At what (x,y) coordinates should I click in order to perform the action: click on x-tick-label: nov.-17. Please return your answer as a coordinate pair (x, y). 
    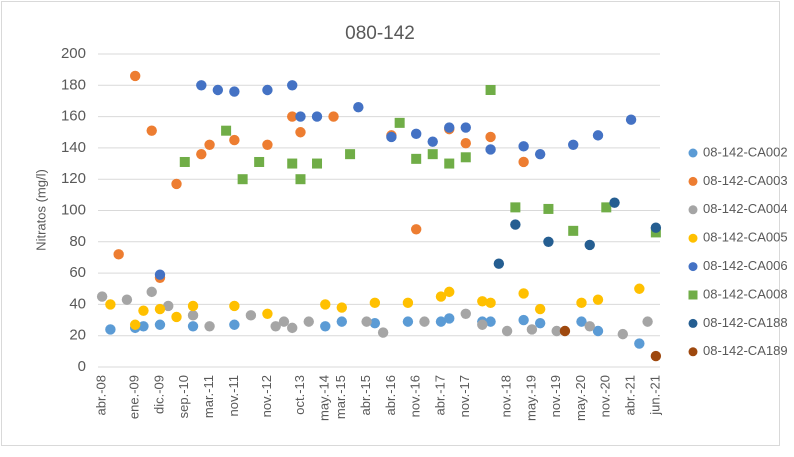
    Looking at the image, I should click on (464, 396).